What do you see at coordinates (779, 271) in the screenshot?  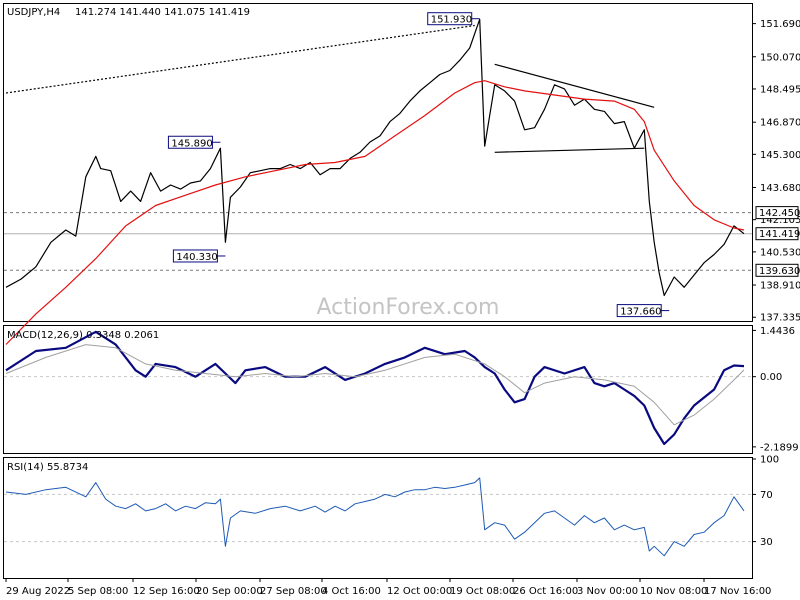 I see `level-tag-label: 139.630` at bounding box center [779, 271].